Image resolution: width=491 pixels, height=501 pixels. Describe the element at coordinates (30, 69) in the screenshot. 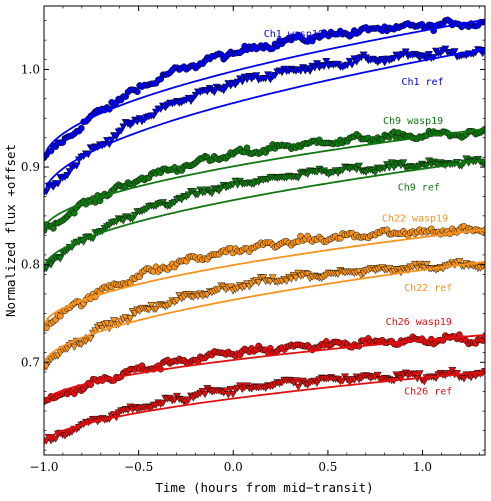

I see `y-tick-label: 1.0` at that location.